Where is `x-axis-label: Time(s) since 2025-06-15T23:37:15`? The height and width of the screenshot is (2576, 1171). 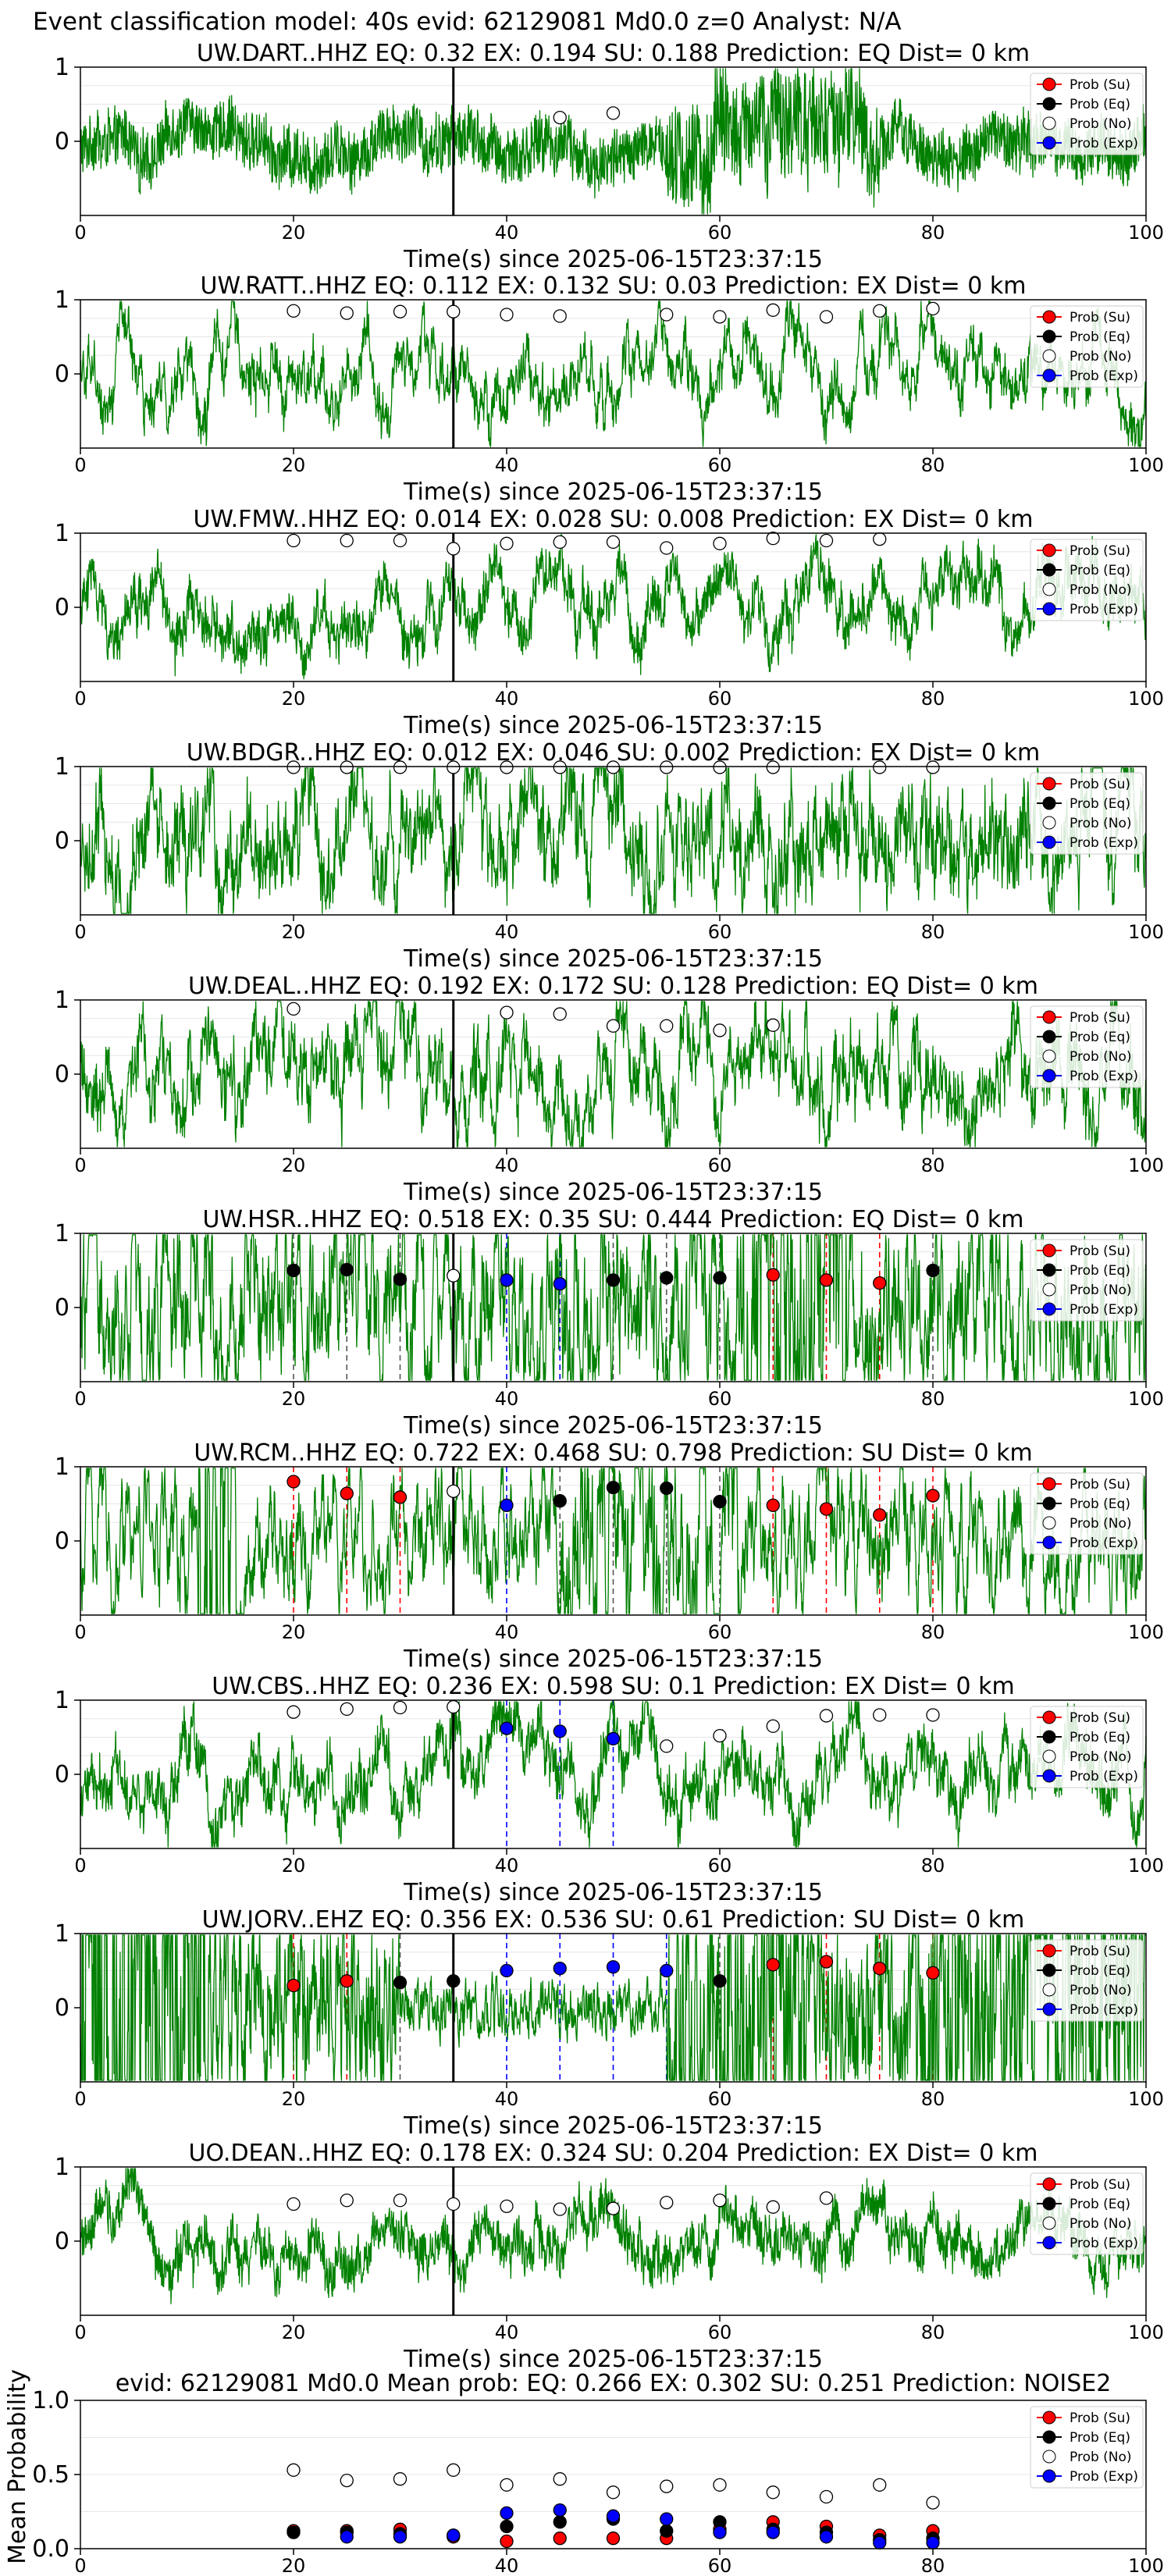 x-axis-label: Time(s) since 2025-06-15T23:37:15 is located at coordinates (613, 1659).